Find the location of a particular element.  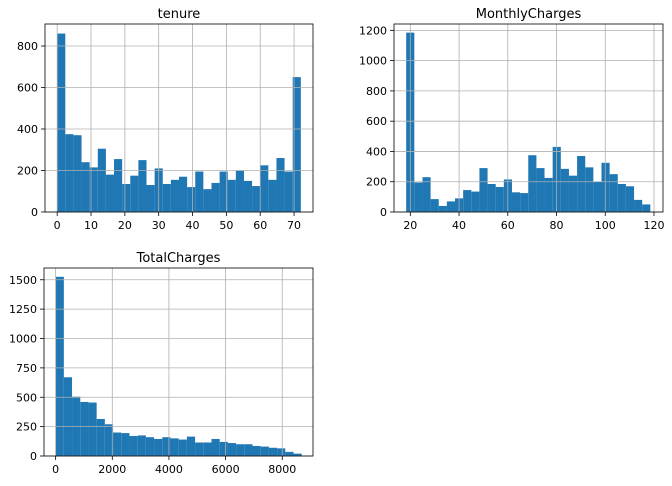

total-charges-x-tick-label: 4000 is located at coordinates (169, 469).